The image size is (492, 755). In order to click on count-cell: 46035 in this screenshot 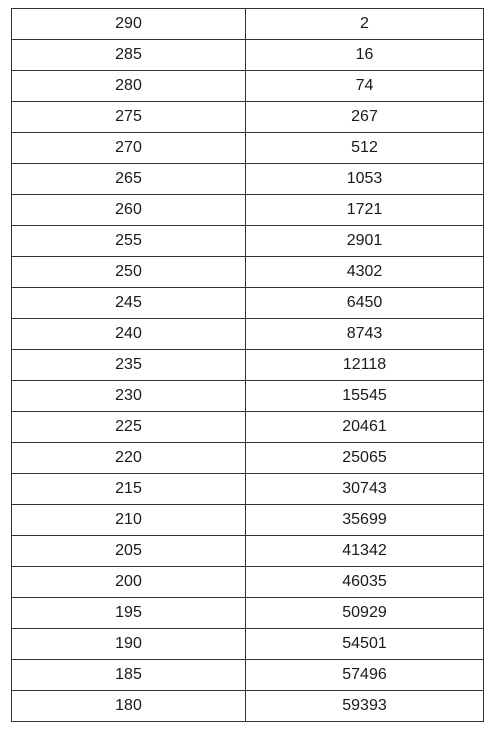, I will do `click(364, 582)`.